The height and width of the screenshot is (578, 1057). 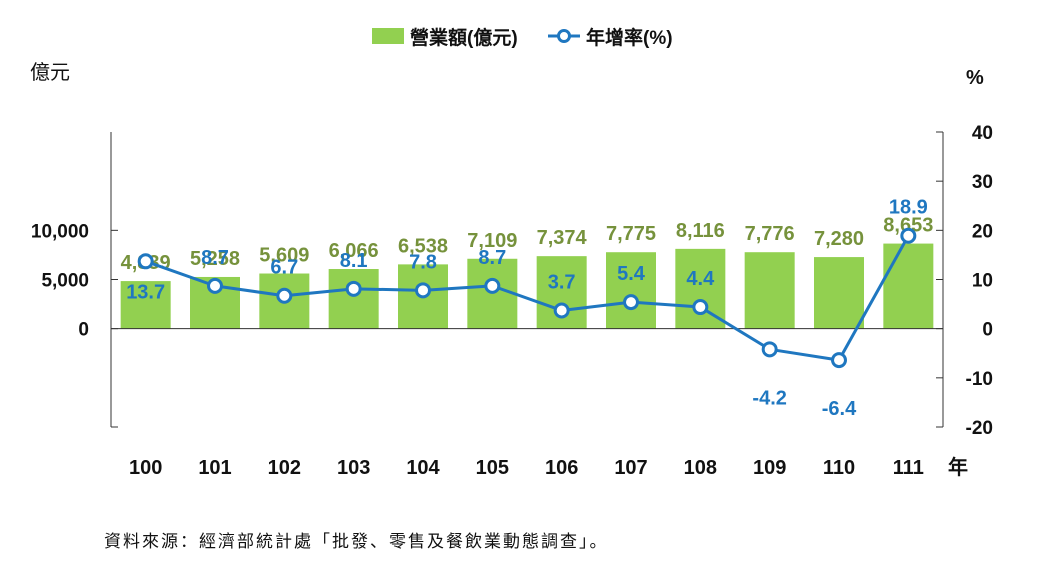 What do you see at coordinates (356, 542) in the screenshot?
I see `source-note: 資料來源：經濟部統計處「批發、零售及餐飲業動態調查」。` at bounding box center [356, 542].